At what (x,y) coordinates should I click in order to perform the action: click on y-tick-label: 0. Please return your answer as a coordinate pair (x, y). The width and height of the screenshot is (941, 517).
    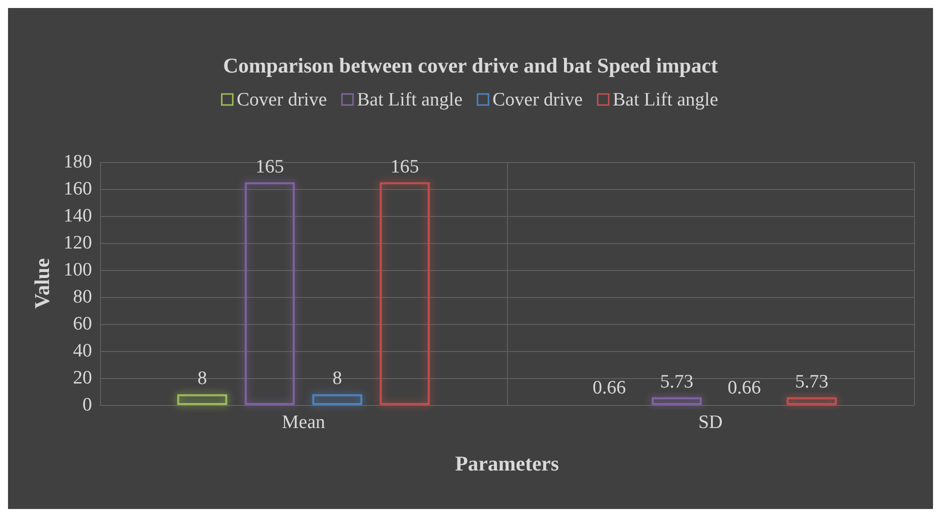
    Looking at the image, I should click on (87, 405).